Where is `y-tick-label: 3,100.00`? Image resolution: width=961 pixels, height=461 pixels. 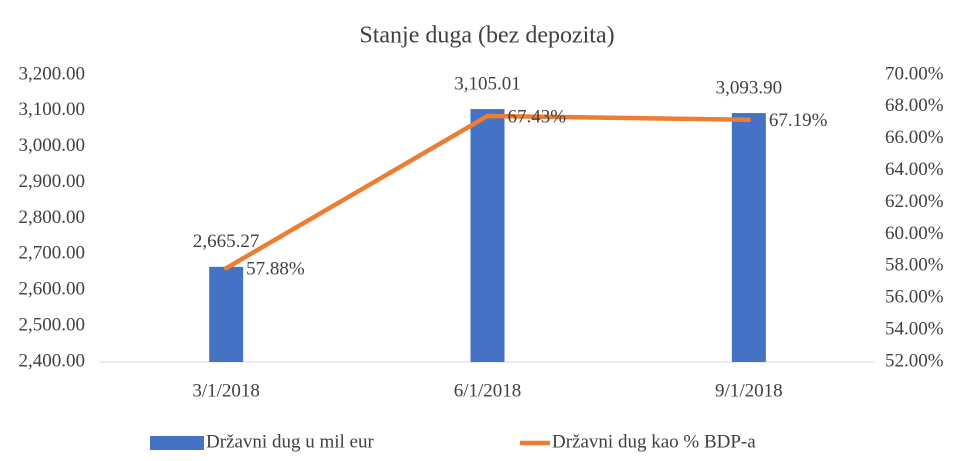
y-tick-label: 3,100.00 is located at coordinates (52, 109).